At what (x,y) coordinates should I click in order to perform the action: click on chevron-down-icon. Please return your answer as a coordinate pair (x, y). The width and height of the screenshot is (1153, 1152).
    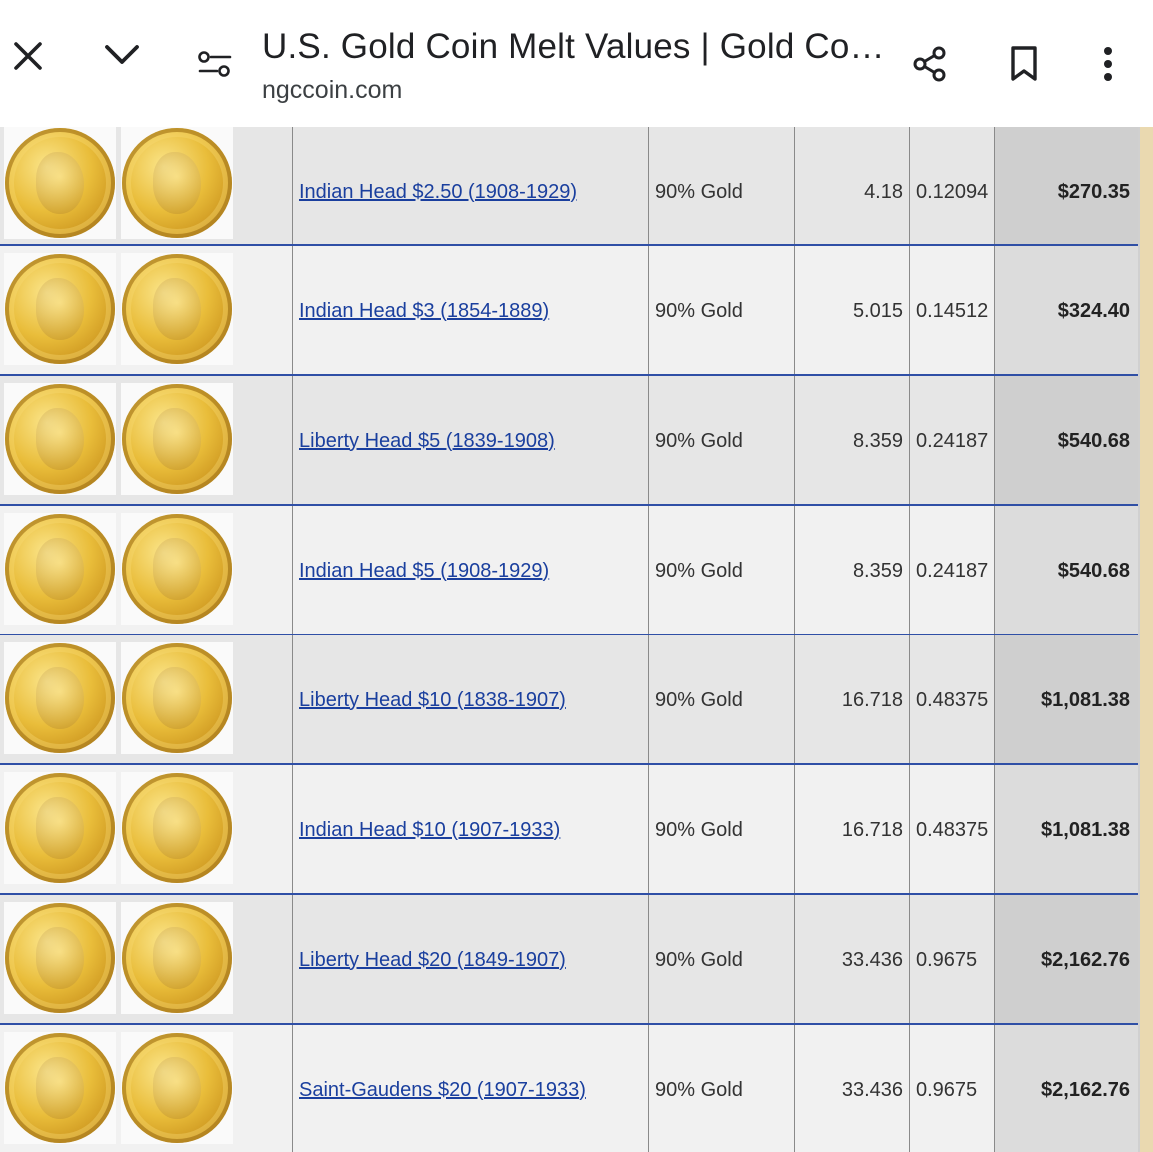
    Looking at the image, I should click on (122, 54).